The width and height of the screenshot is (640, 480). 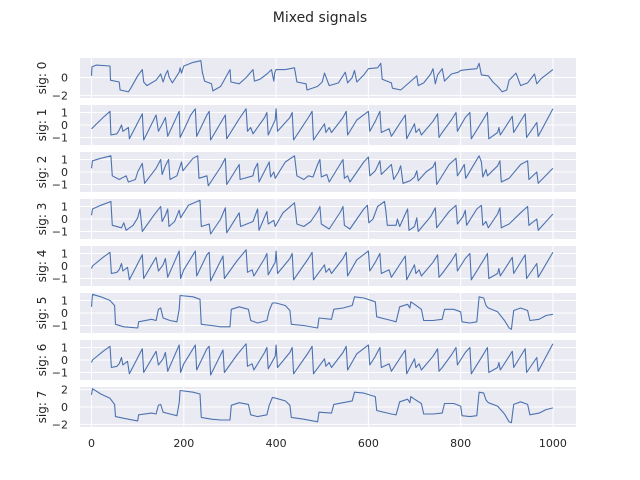 What do you see at coordinates (42, 266) in the screenshot?
I see `y-axis-label: sig: 4` at bounding box center [42, 266].